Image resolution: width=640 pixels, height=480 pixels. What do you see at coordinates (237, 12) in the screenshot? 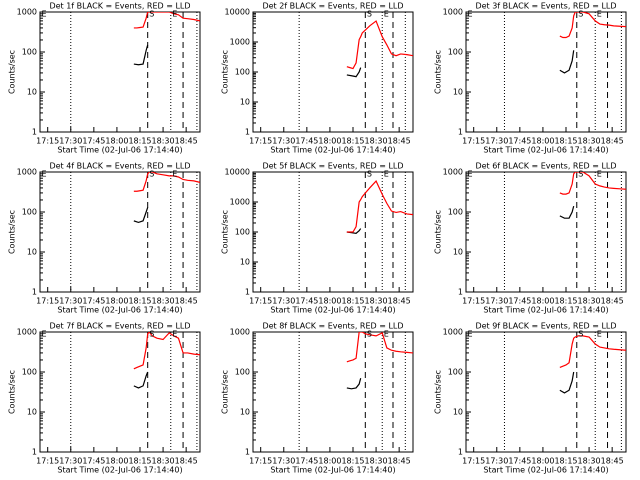
I see `y-tick-label: 10000` at bounding box center [237, 12].